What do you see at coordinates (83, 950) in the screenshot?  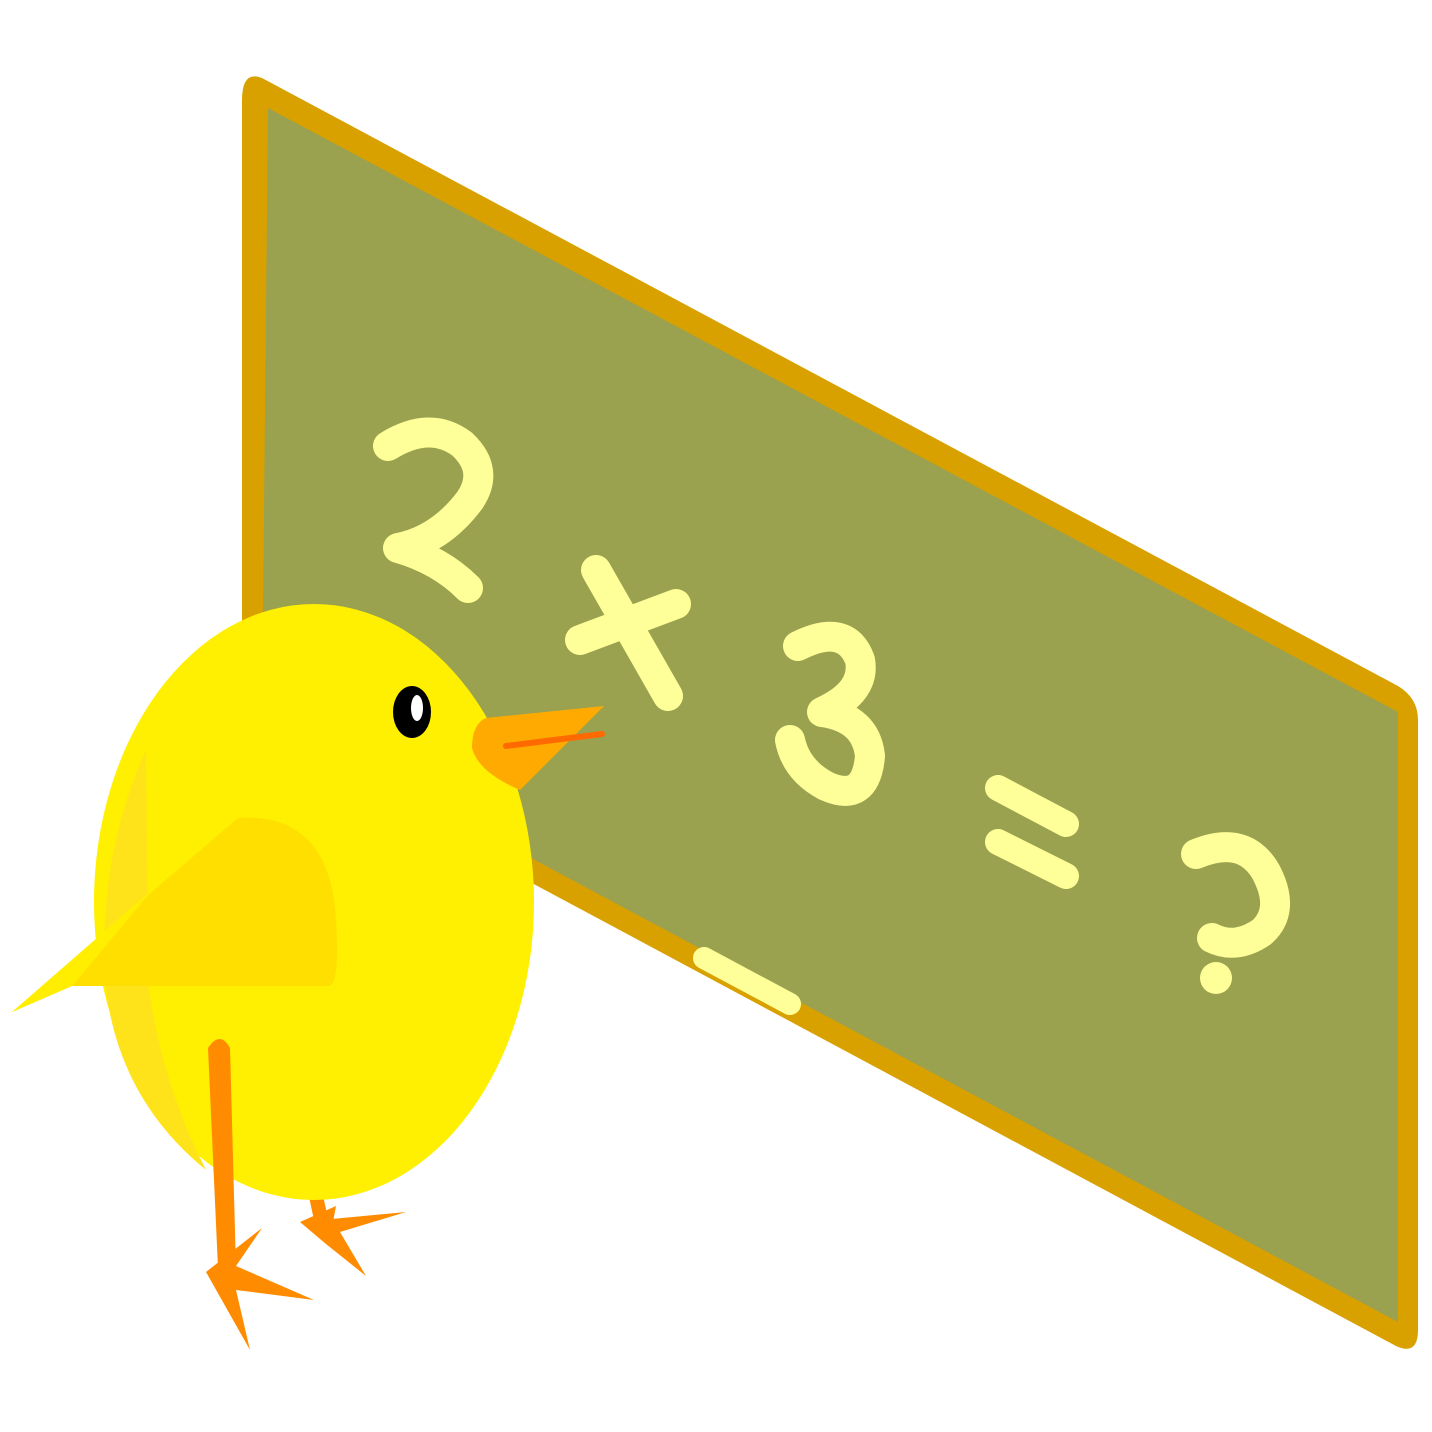 I see `chick-wing-edge` at bounding box center [83, 950].